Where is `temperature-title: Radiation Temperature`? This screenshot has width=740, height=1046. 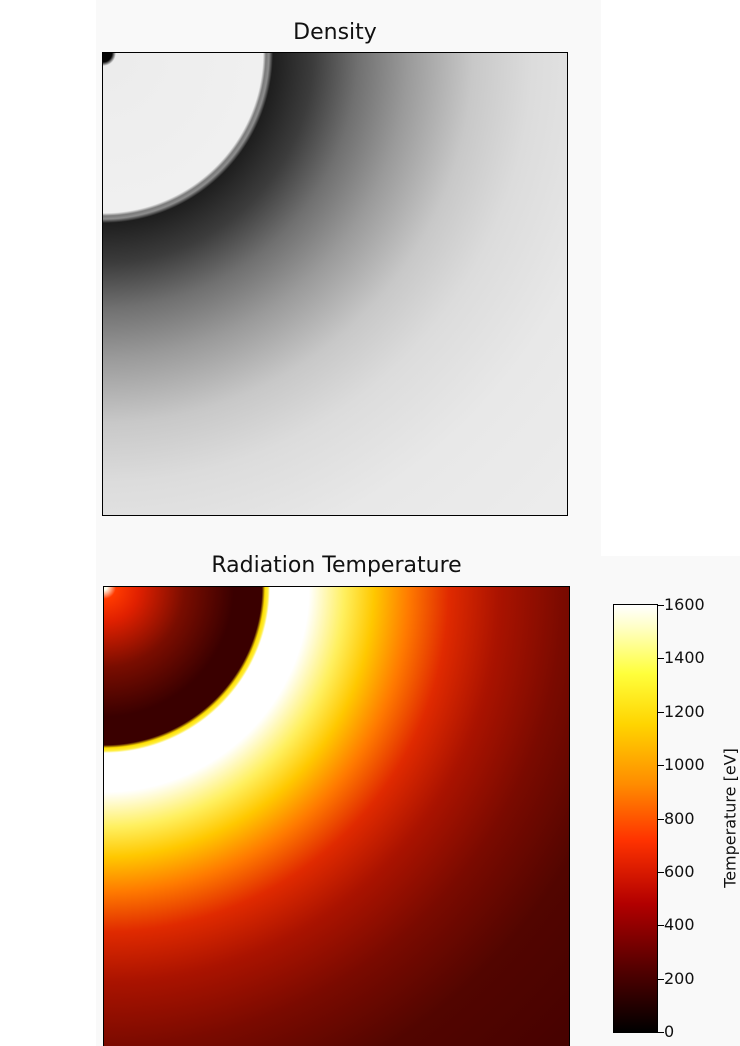
temperature-title: Radiation Temperature is located at coordinates (336, 565).